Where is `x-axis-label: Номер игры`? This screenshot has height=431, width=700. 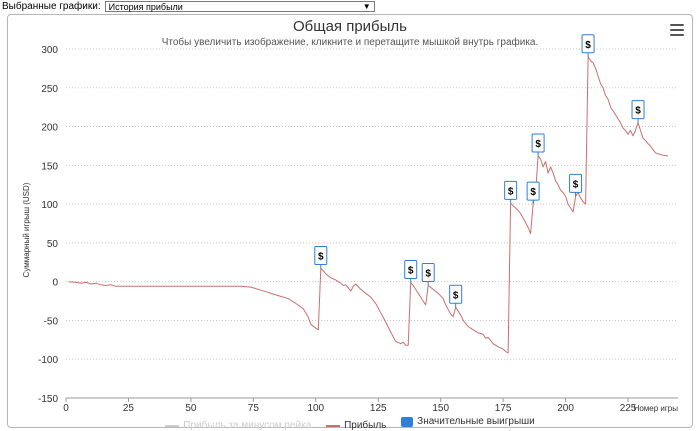
x-axis-label: Номер игры is located at coordinates (656, 408).